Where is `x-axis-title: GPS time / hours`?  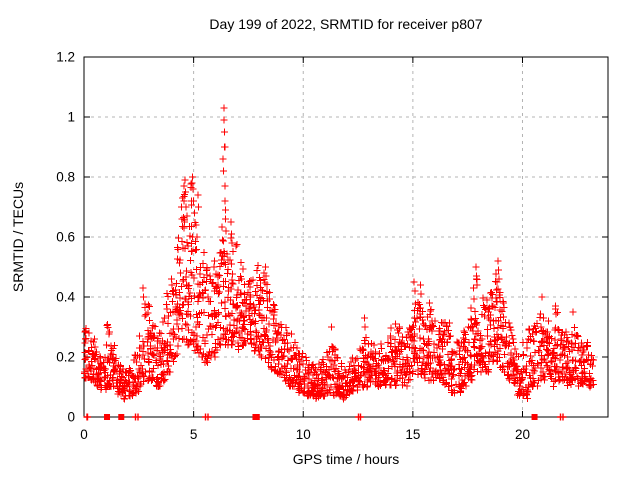
x-axis-title: GPS time / hours is located at coordinates (346, 459).